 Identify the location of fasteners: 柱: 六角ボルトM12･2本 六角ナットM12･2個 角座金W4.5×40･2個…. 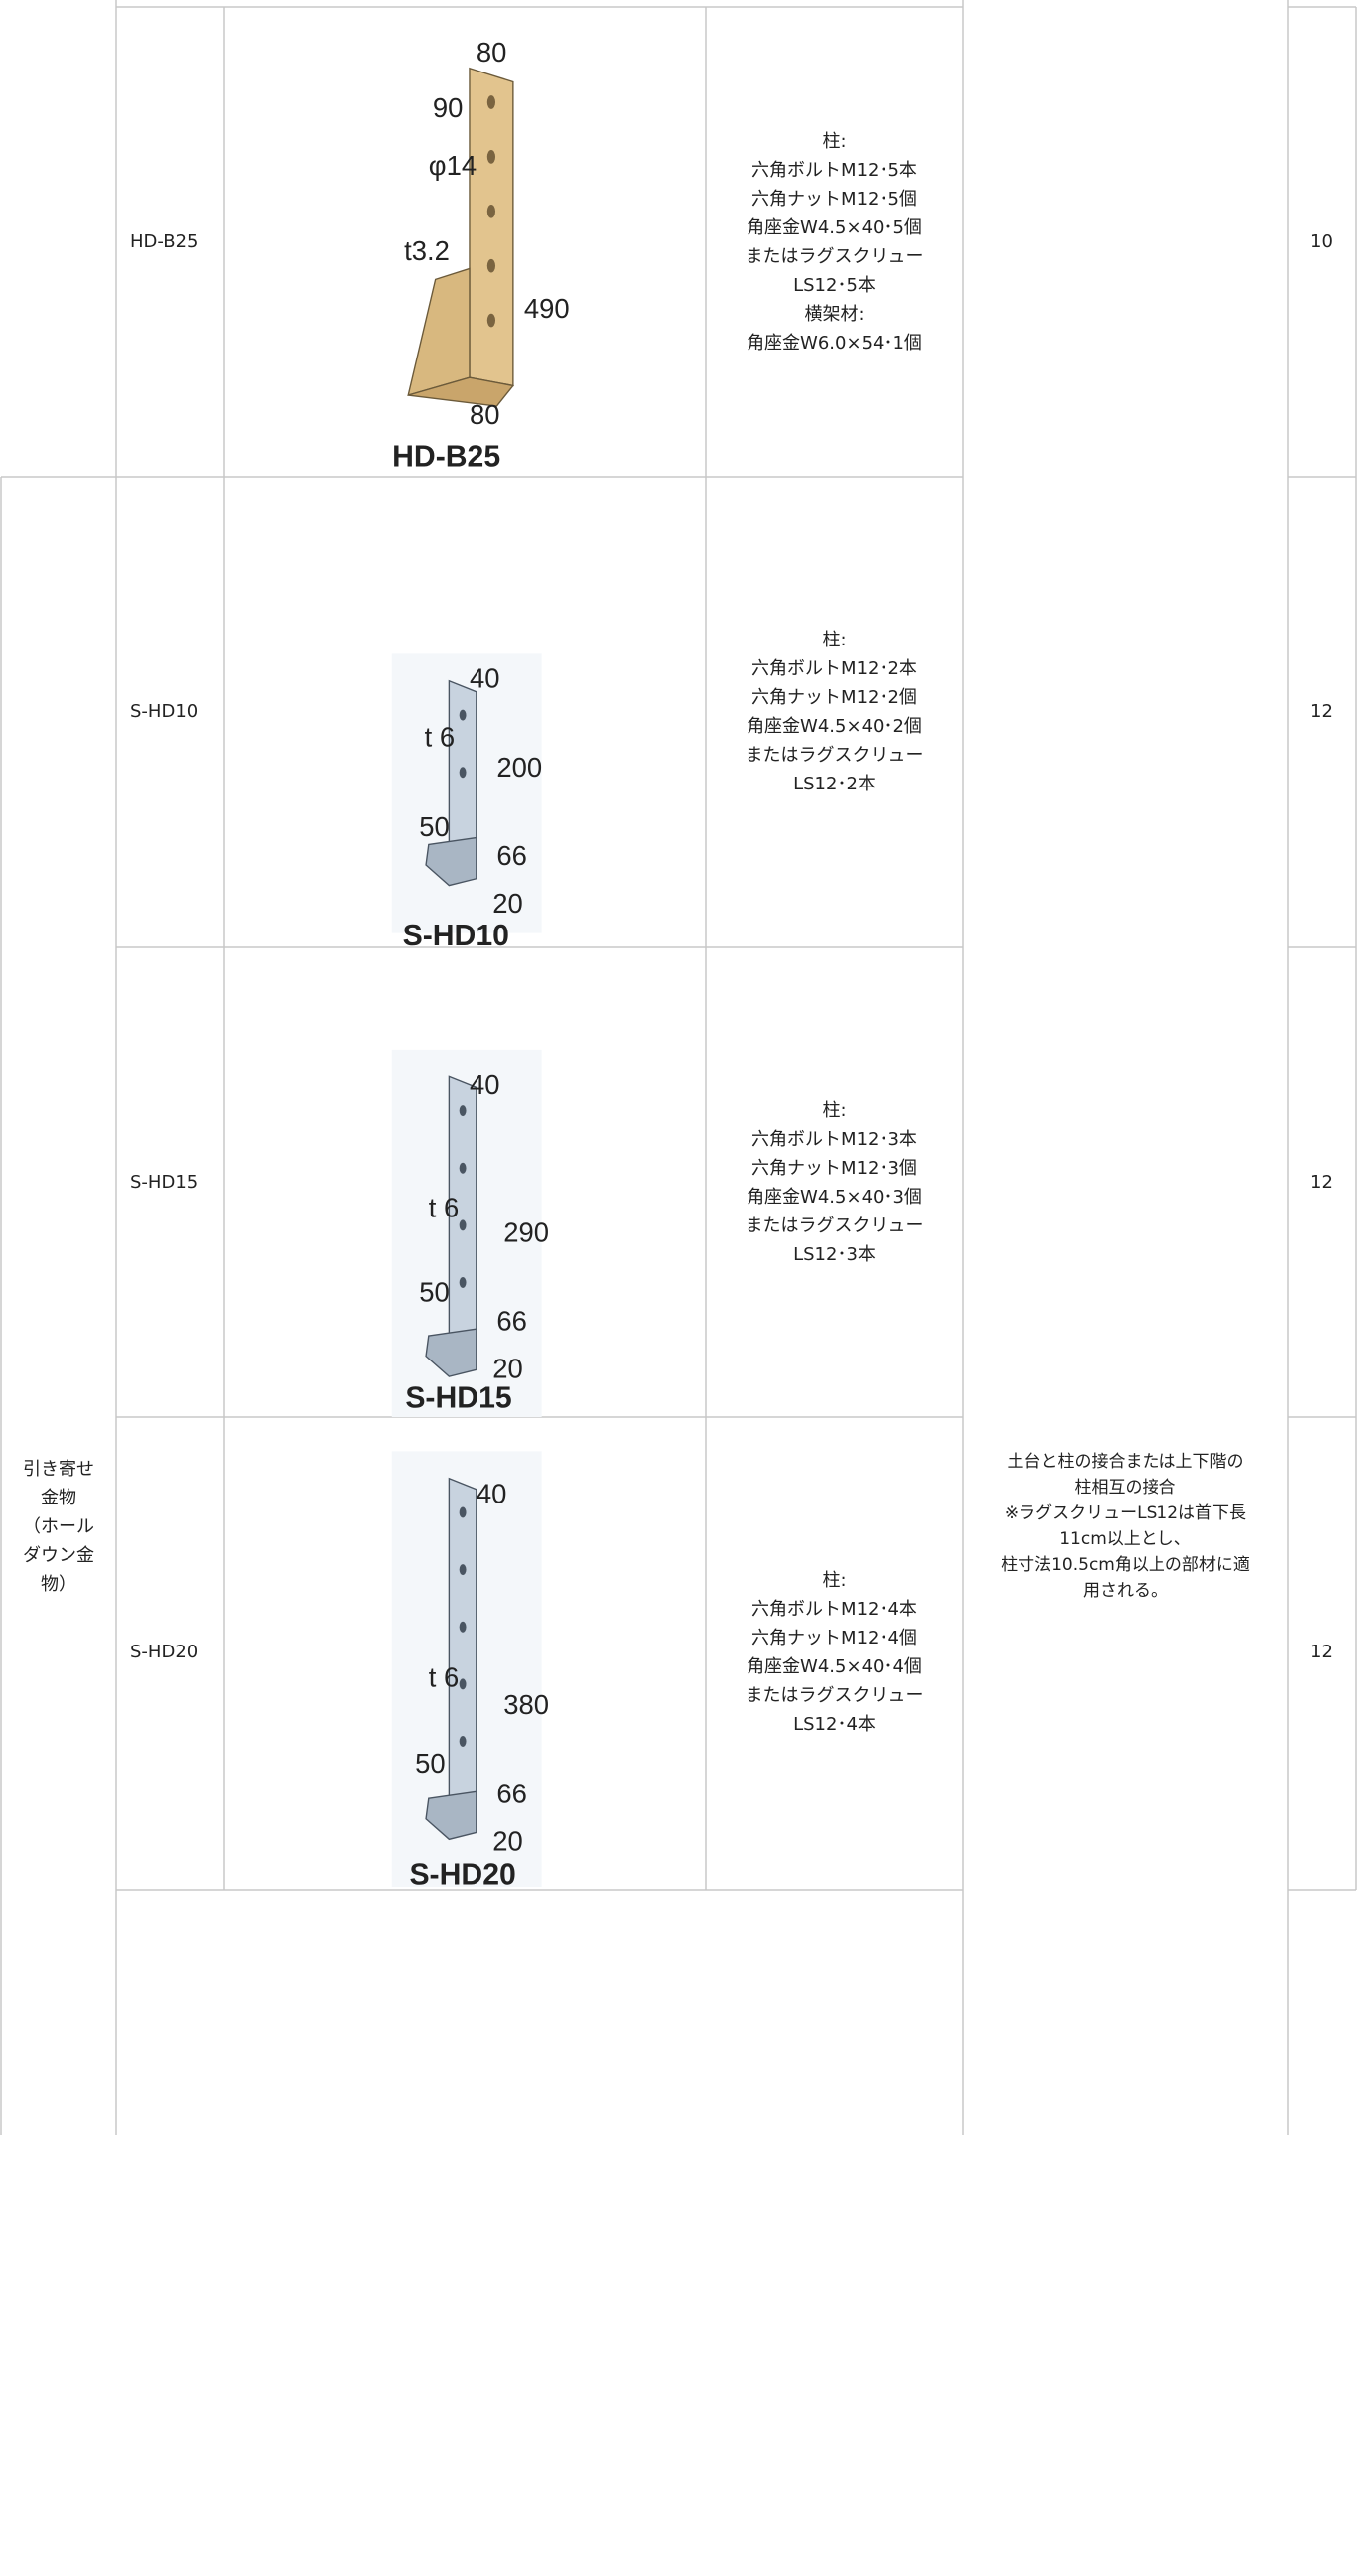
(834, 712).